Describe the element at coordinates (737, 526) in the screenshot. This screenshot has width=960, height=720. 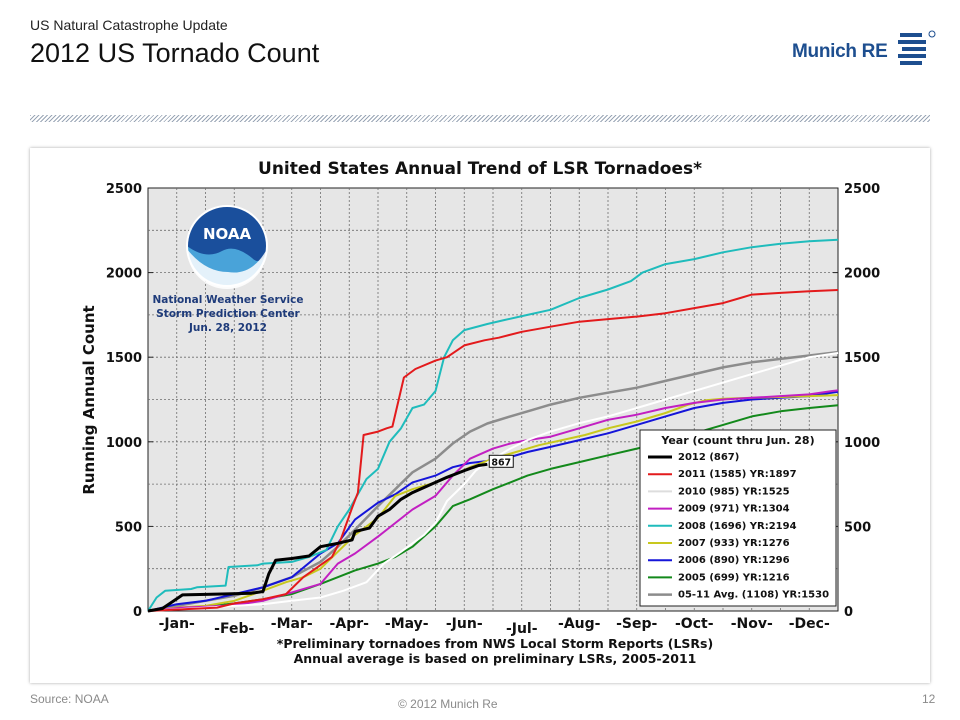
I see `legend-entry: 2008 (1696) YR:2194` at that location.